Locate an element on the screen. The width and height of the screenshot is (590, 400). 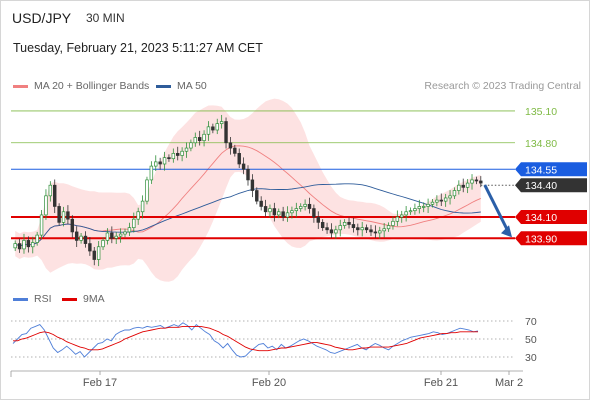
level-label-133.90: 133.90 is located at coordinates (541, 239).